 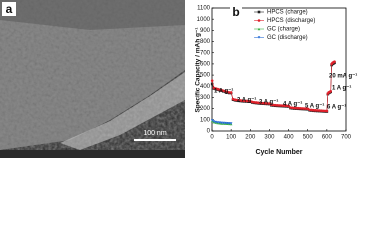 I want to click on scale-bar-label: 100 nm, so click(x=155, y=133).